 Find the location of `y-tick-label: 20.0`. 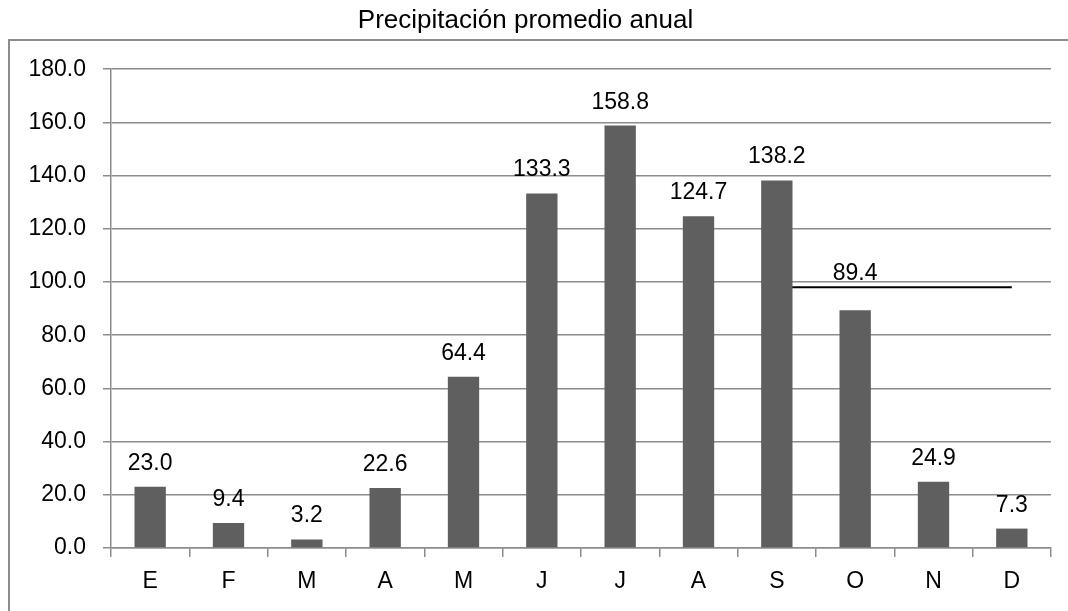

y-tick-label: 20.0 is located at coordinates (63, 493).